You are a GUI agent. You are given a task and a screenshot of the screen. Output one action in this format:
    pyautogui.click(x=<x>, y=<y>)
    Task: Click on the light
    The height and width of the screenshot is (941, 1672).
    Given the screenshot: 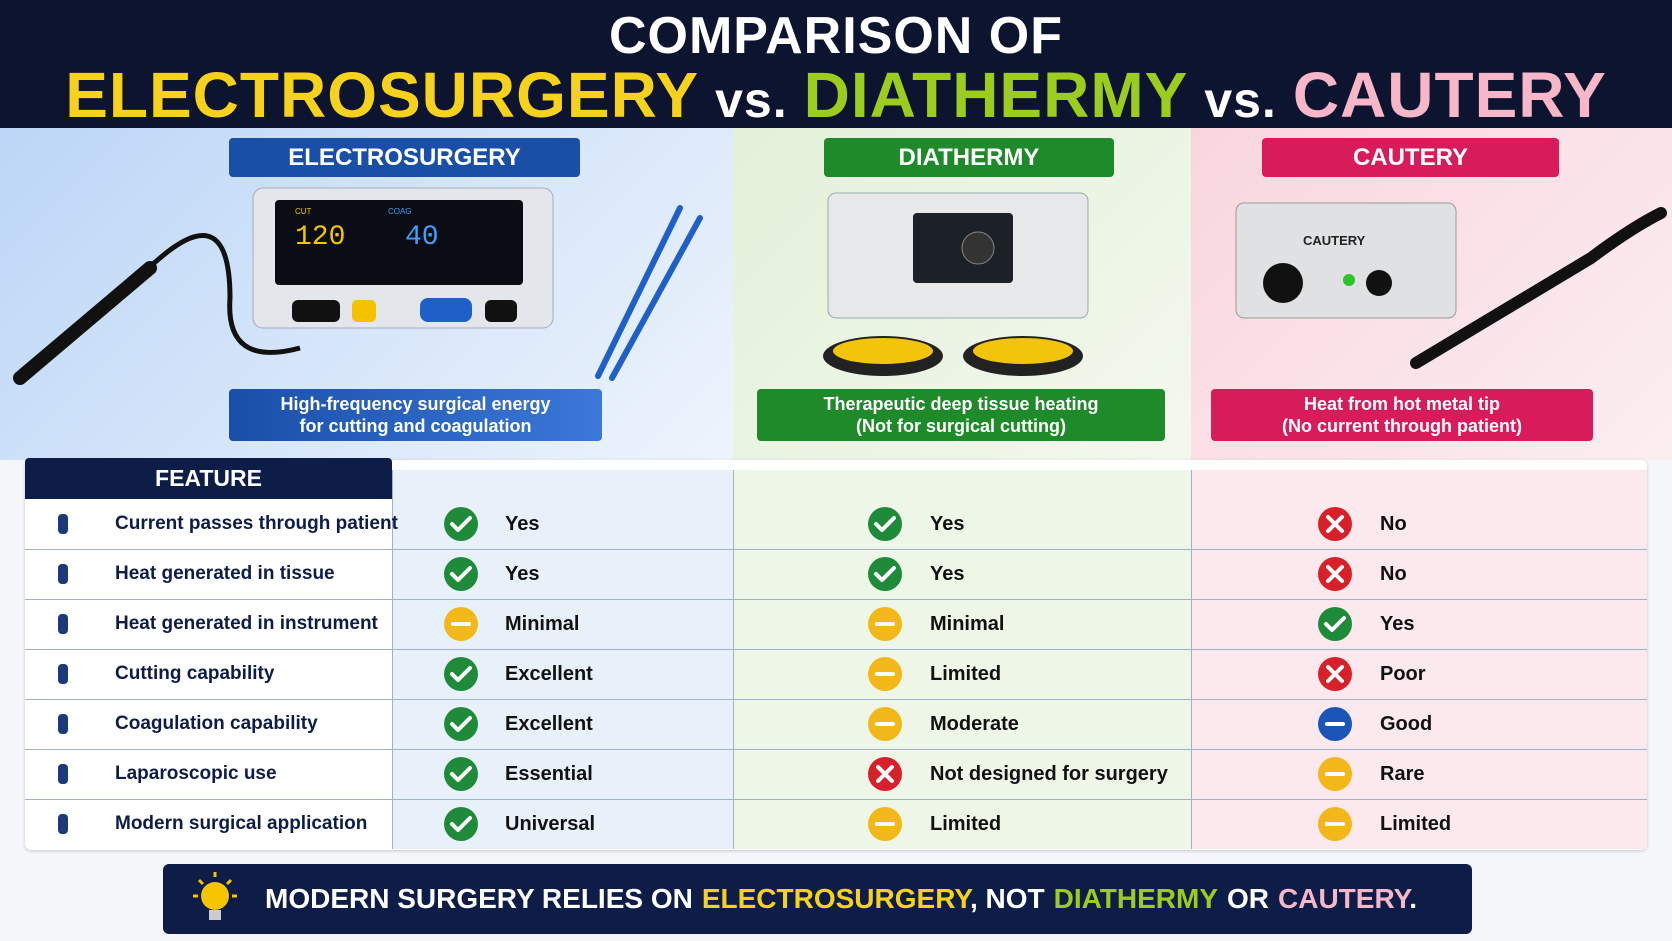 What is the action you would take?
    pyautogui.click(x=1349, y=280)
    